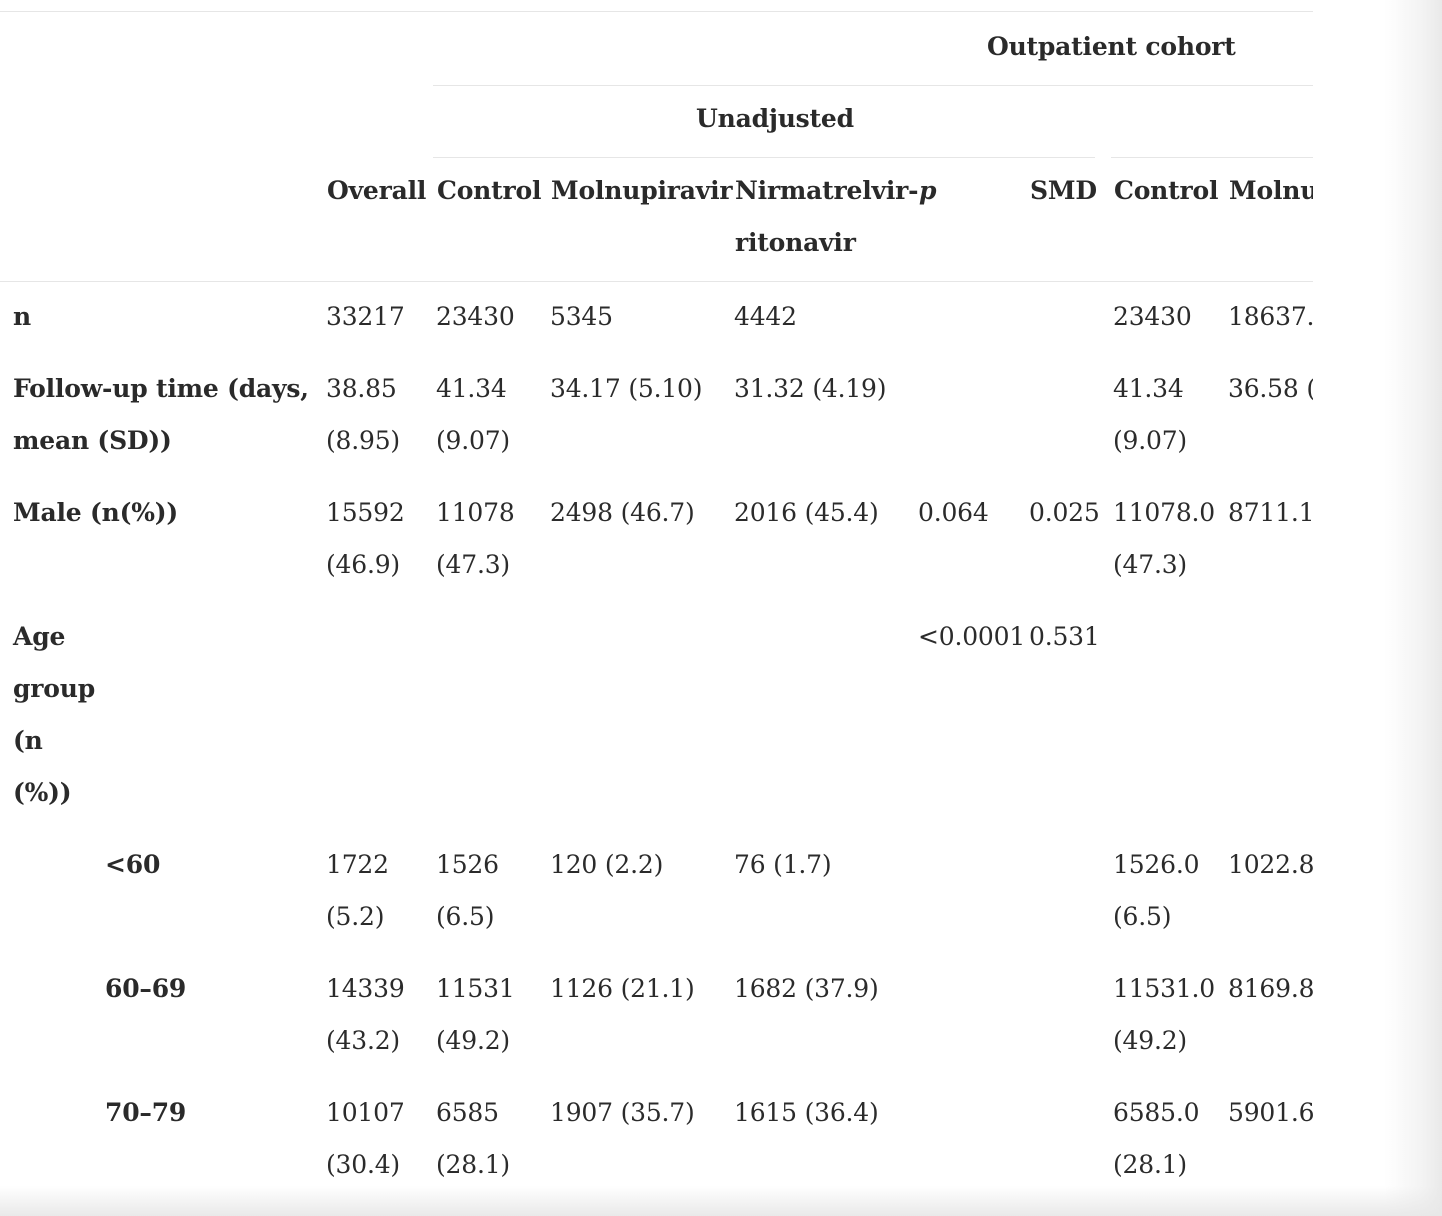 The height and width of the screenshot is (1216, 1442). What do you see at coordinates (355, 916) in the screenshot?
I see `cell-overall: (5.2)` at bounding box center [355, 916].